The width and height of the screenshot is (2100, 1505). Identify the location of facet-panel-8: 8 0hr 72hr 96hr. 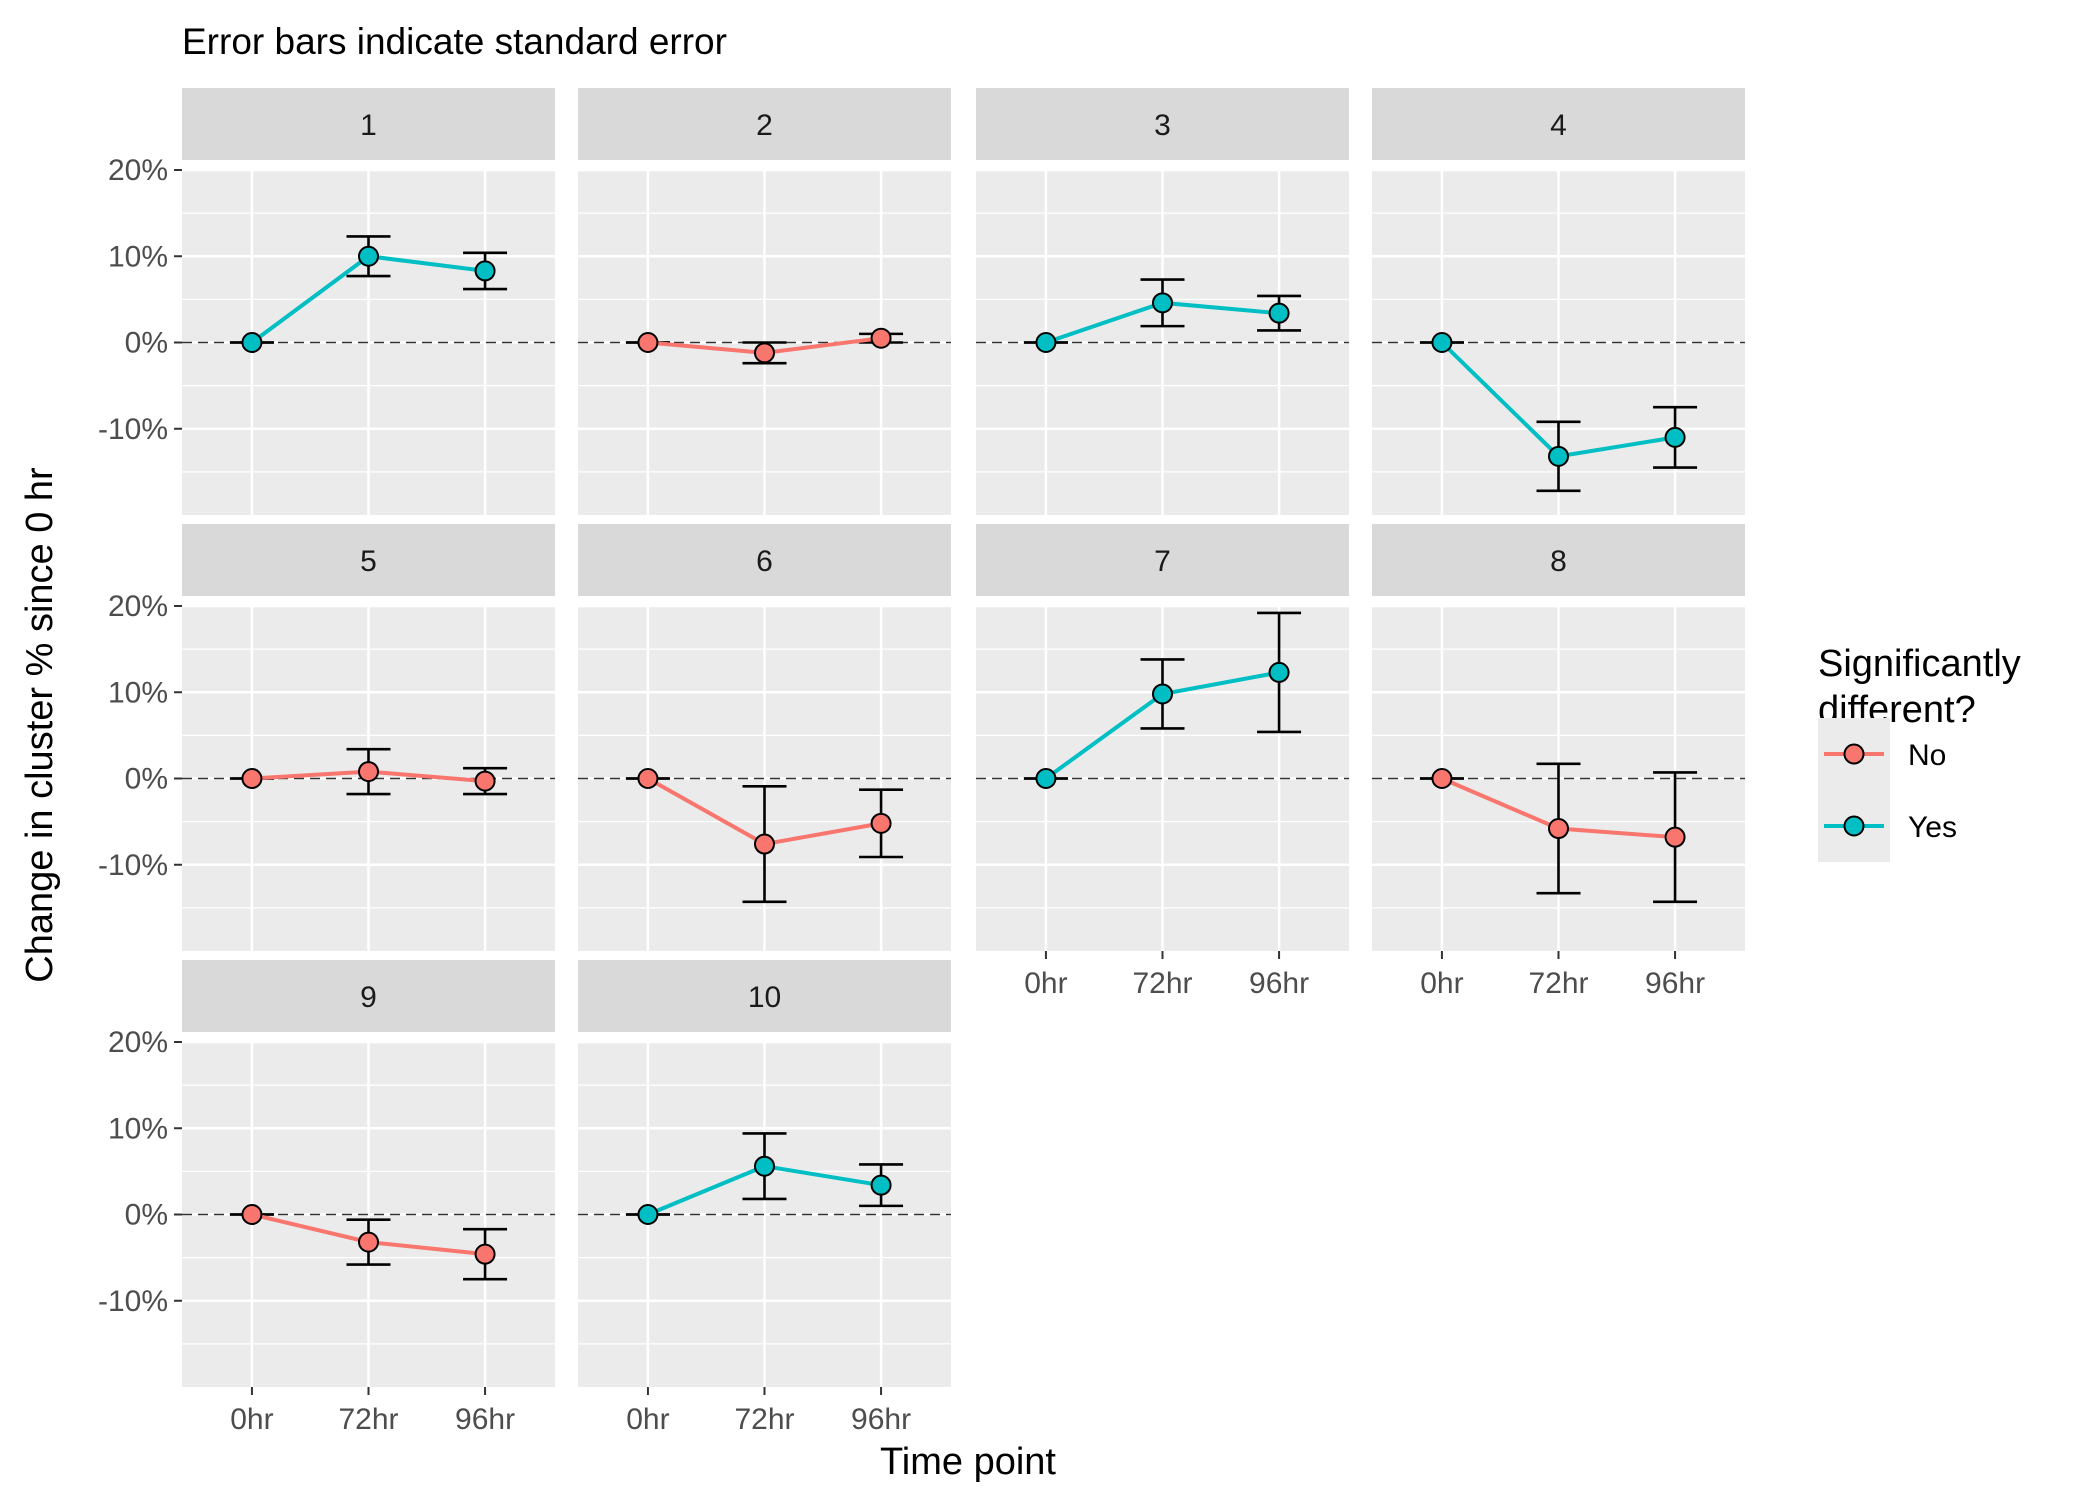
(1558, 762).